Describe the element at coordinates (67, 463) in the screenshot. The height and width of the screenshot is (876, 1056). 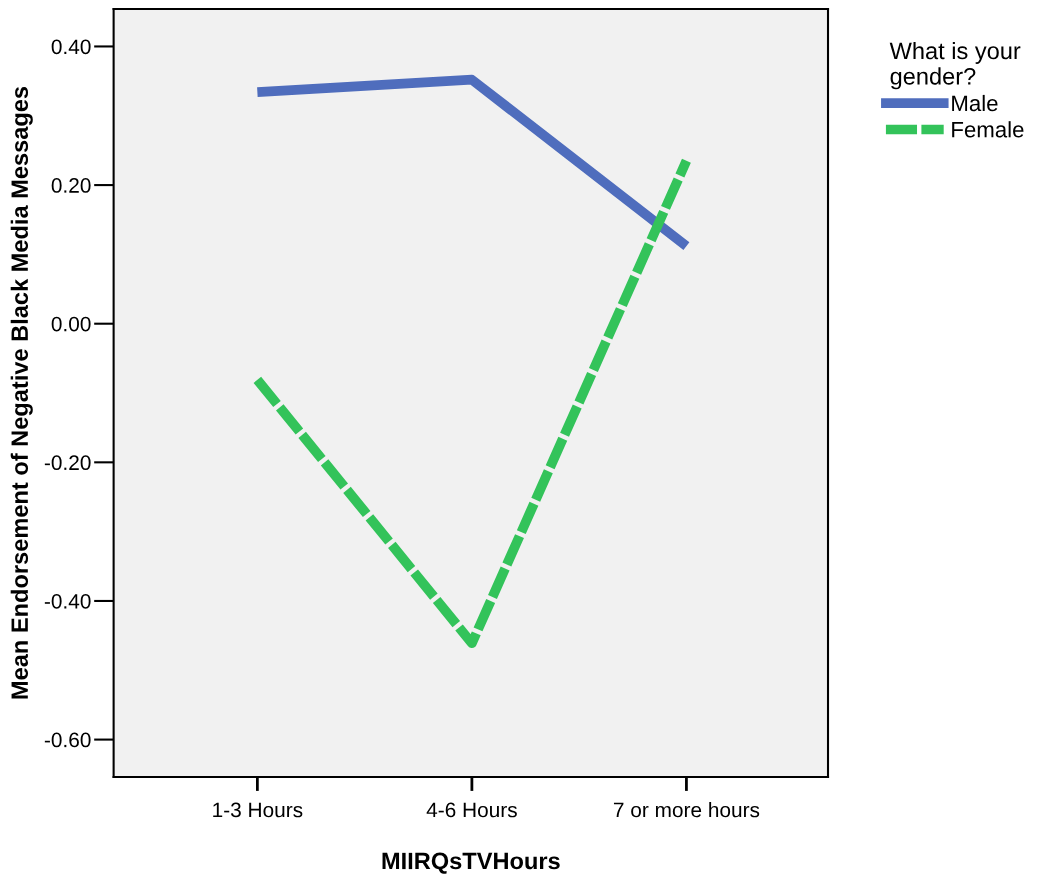
I see `y-tick-label: -0.20` at that location.